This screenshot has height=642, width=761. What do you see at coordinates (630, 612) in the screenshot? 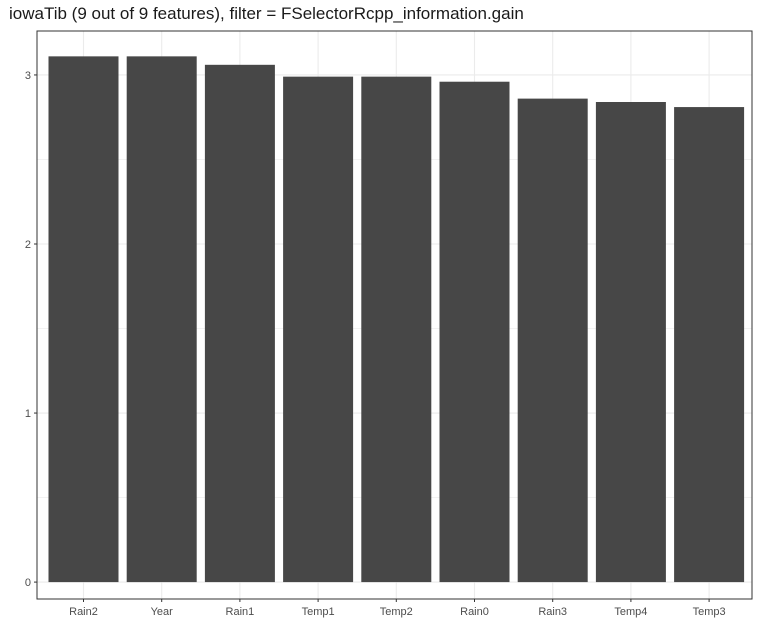
I see `x-tick-label: Temp4` at bounding box center [630, 612].